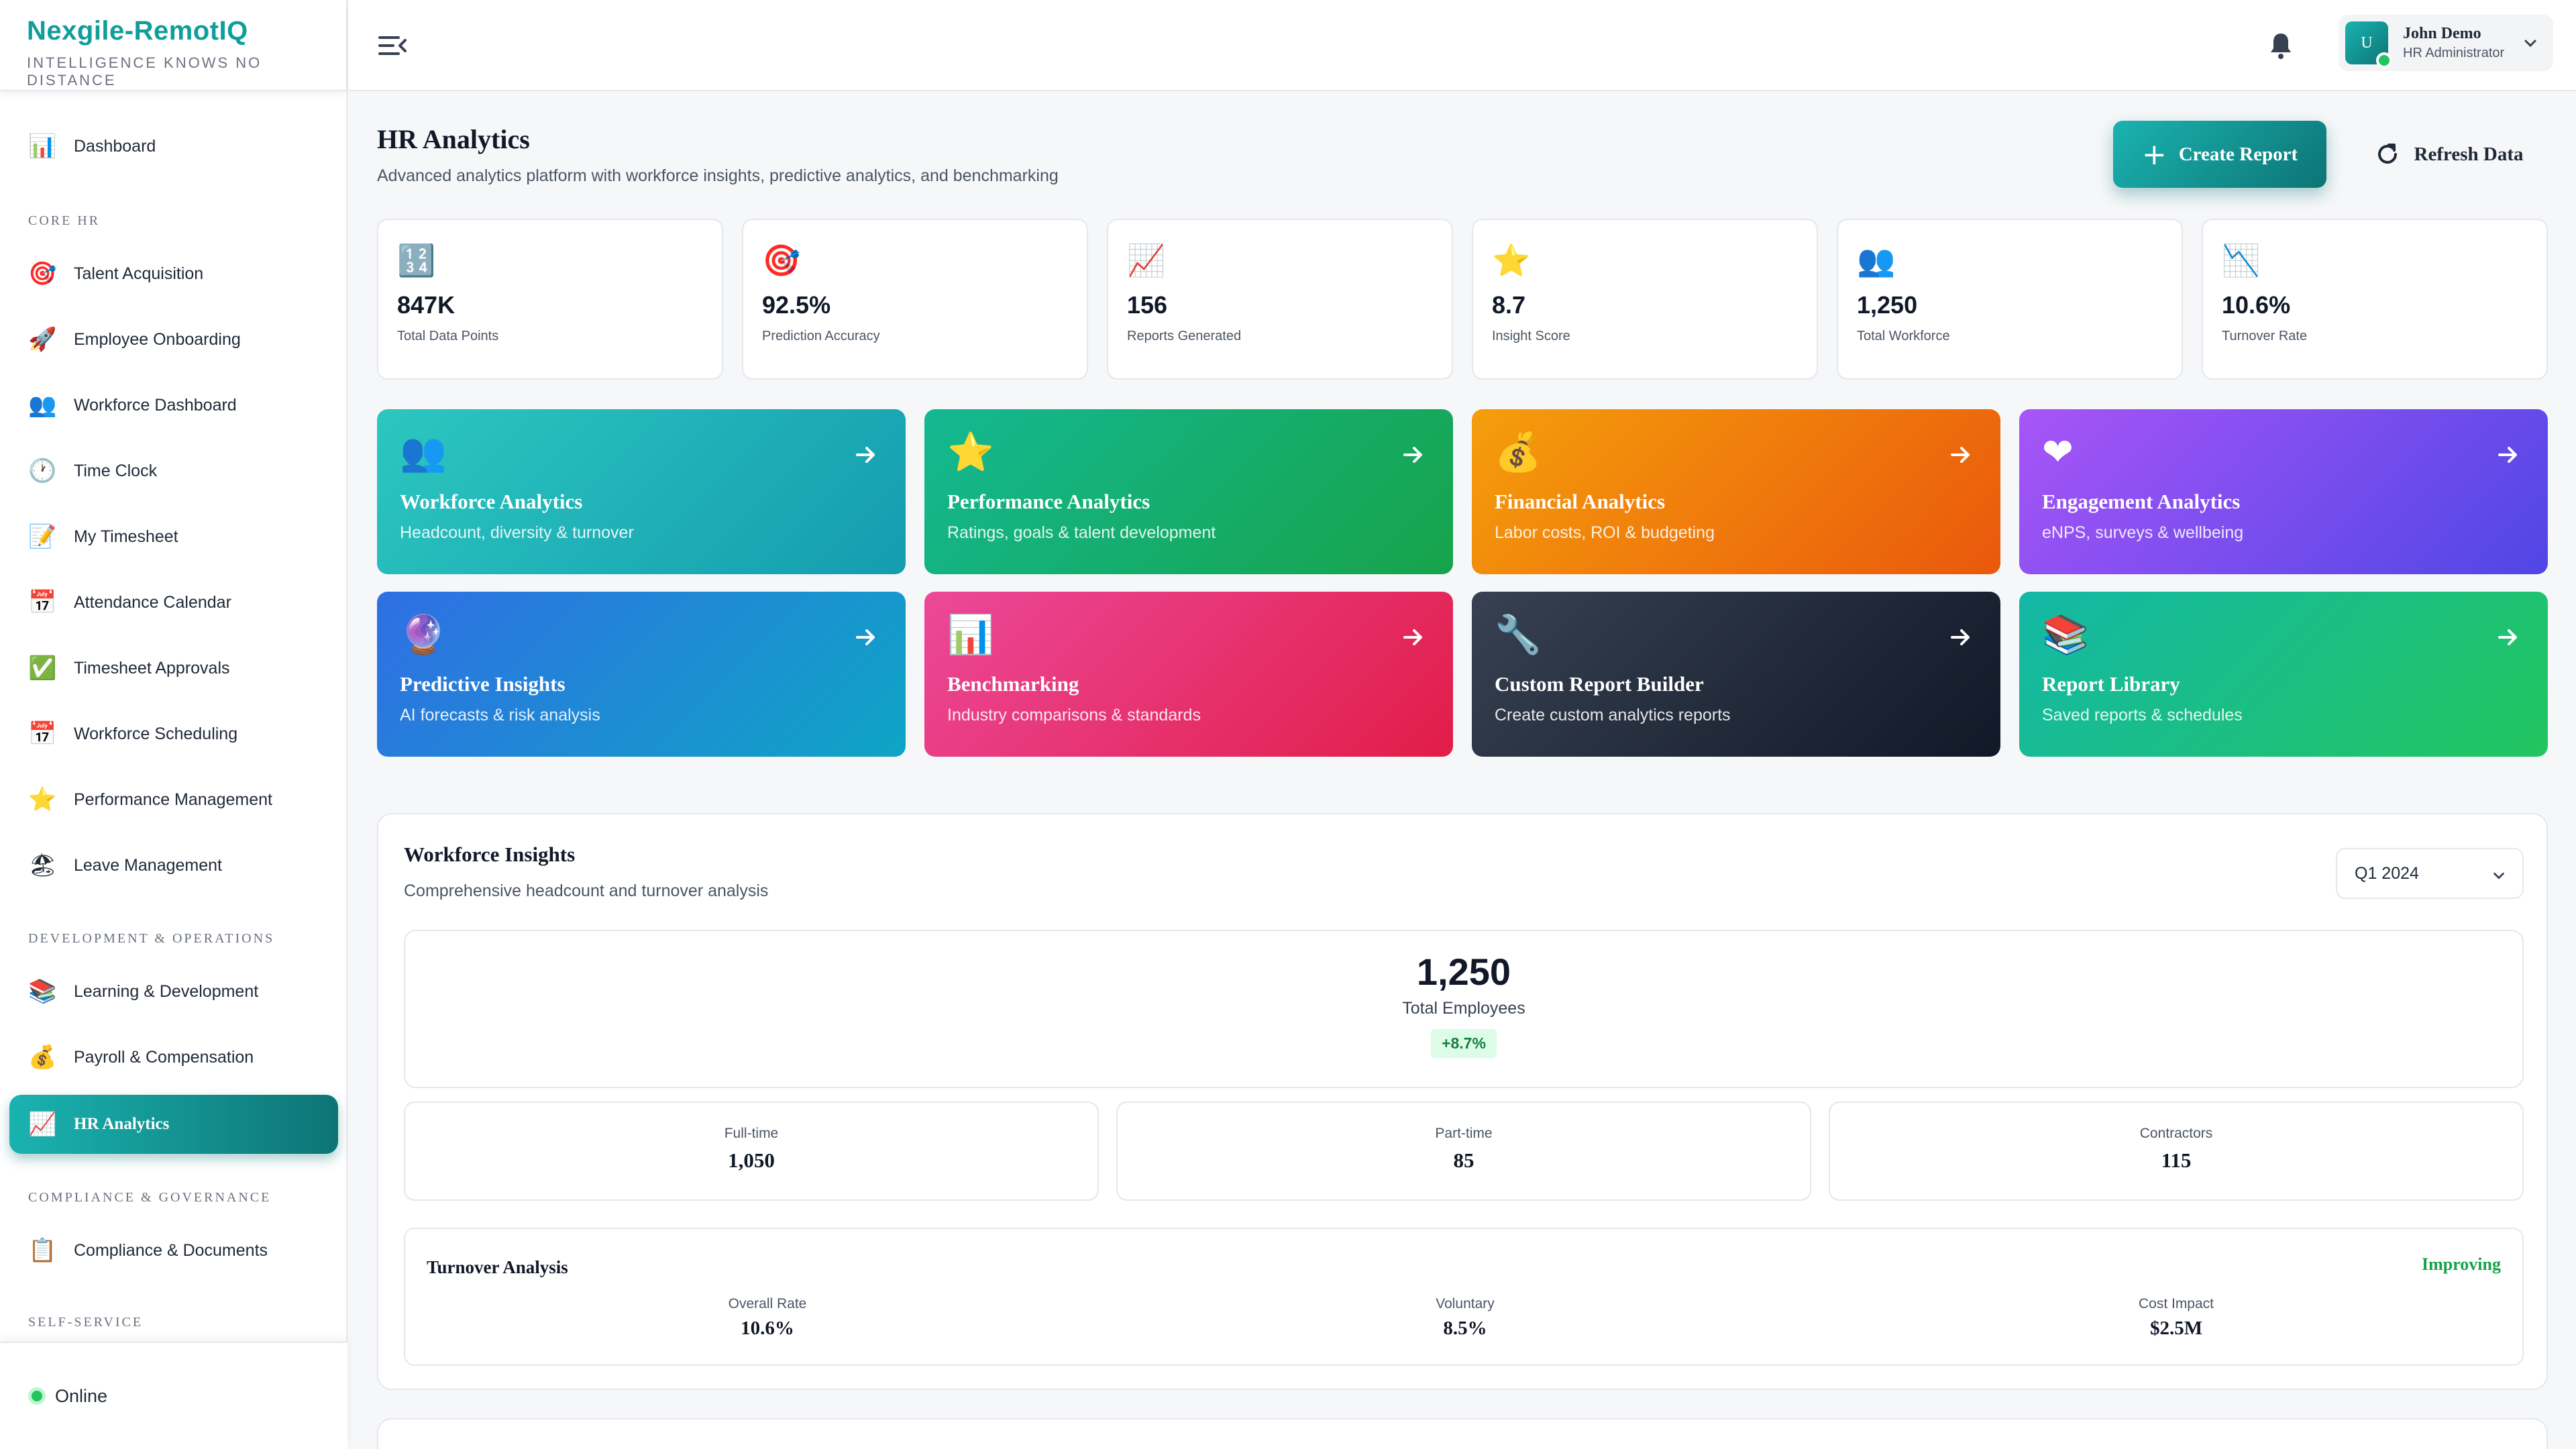 The image size is (2576, 1449). I want to click on brand-title: Nexgile-RemotIQ, so click(137, 31).